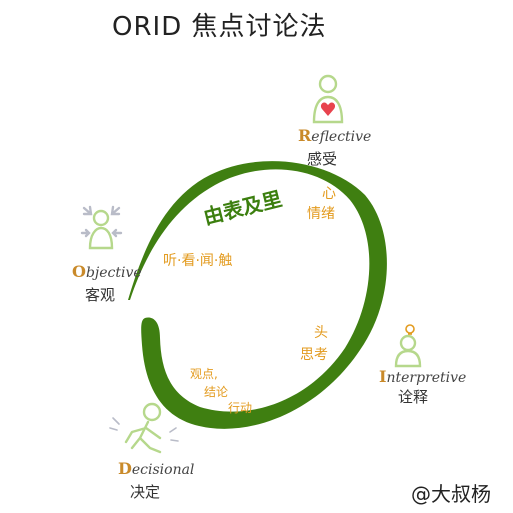 The height and width of the screenshot is (513, 513). I want to click on interpretive-rest: nterpretive, so click(426, 378).